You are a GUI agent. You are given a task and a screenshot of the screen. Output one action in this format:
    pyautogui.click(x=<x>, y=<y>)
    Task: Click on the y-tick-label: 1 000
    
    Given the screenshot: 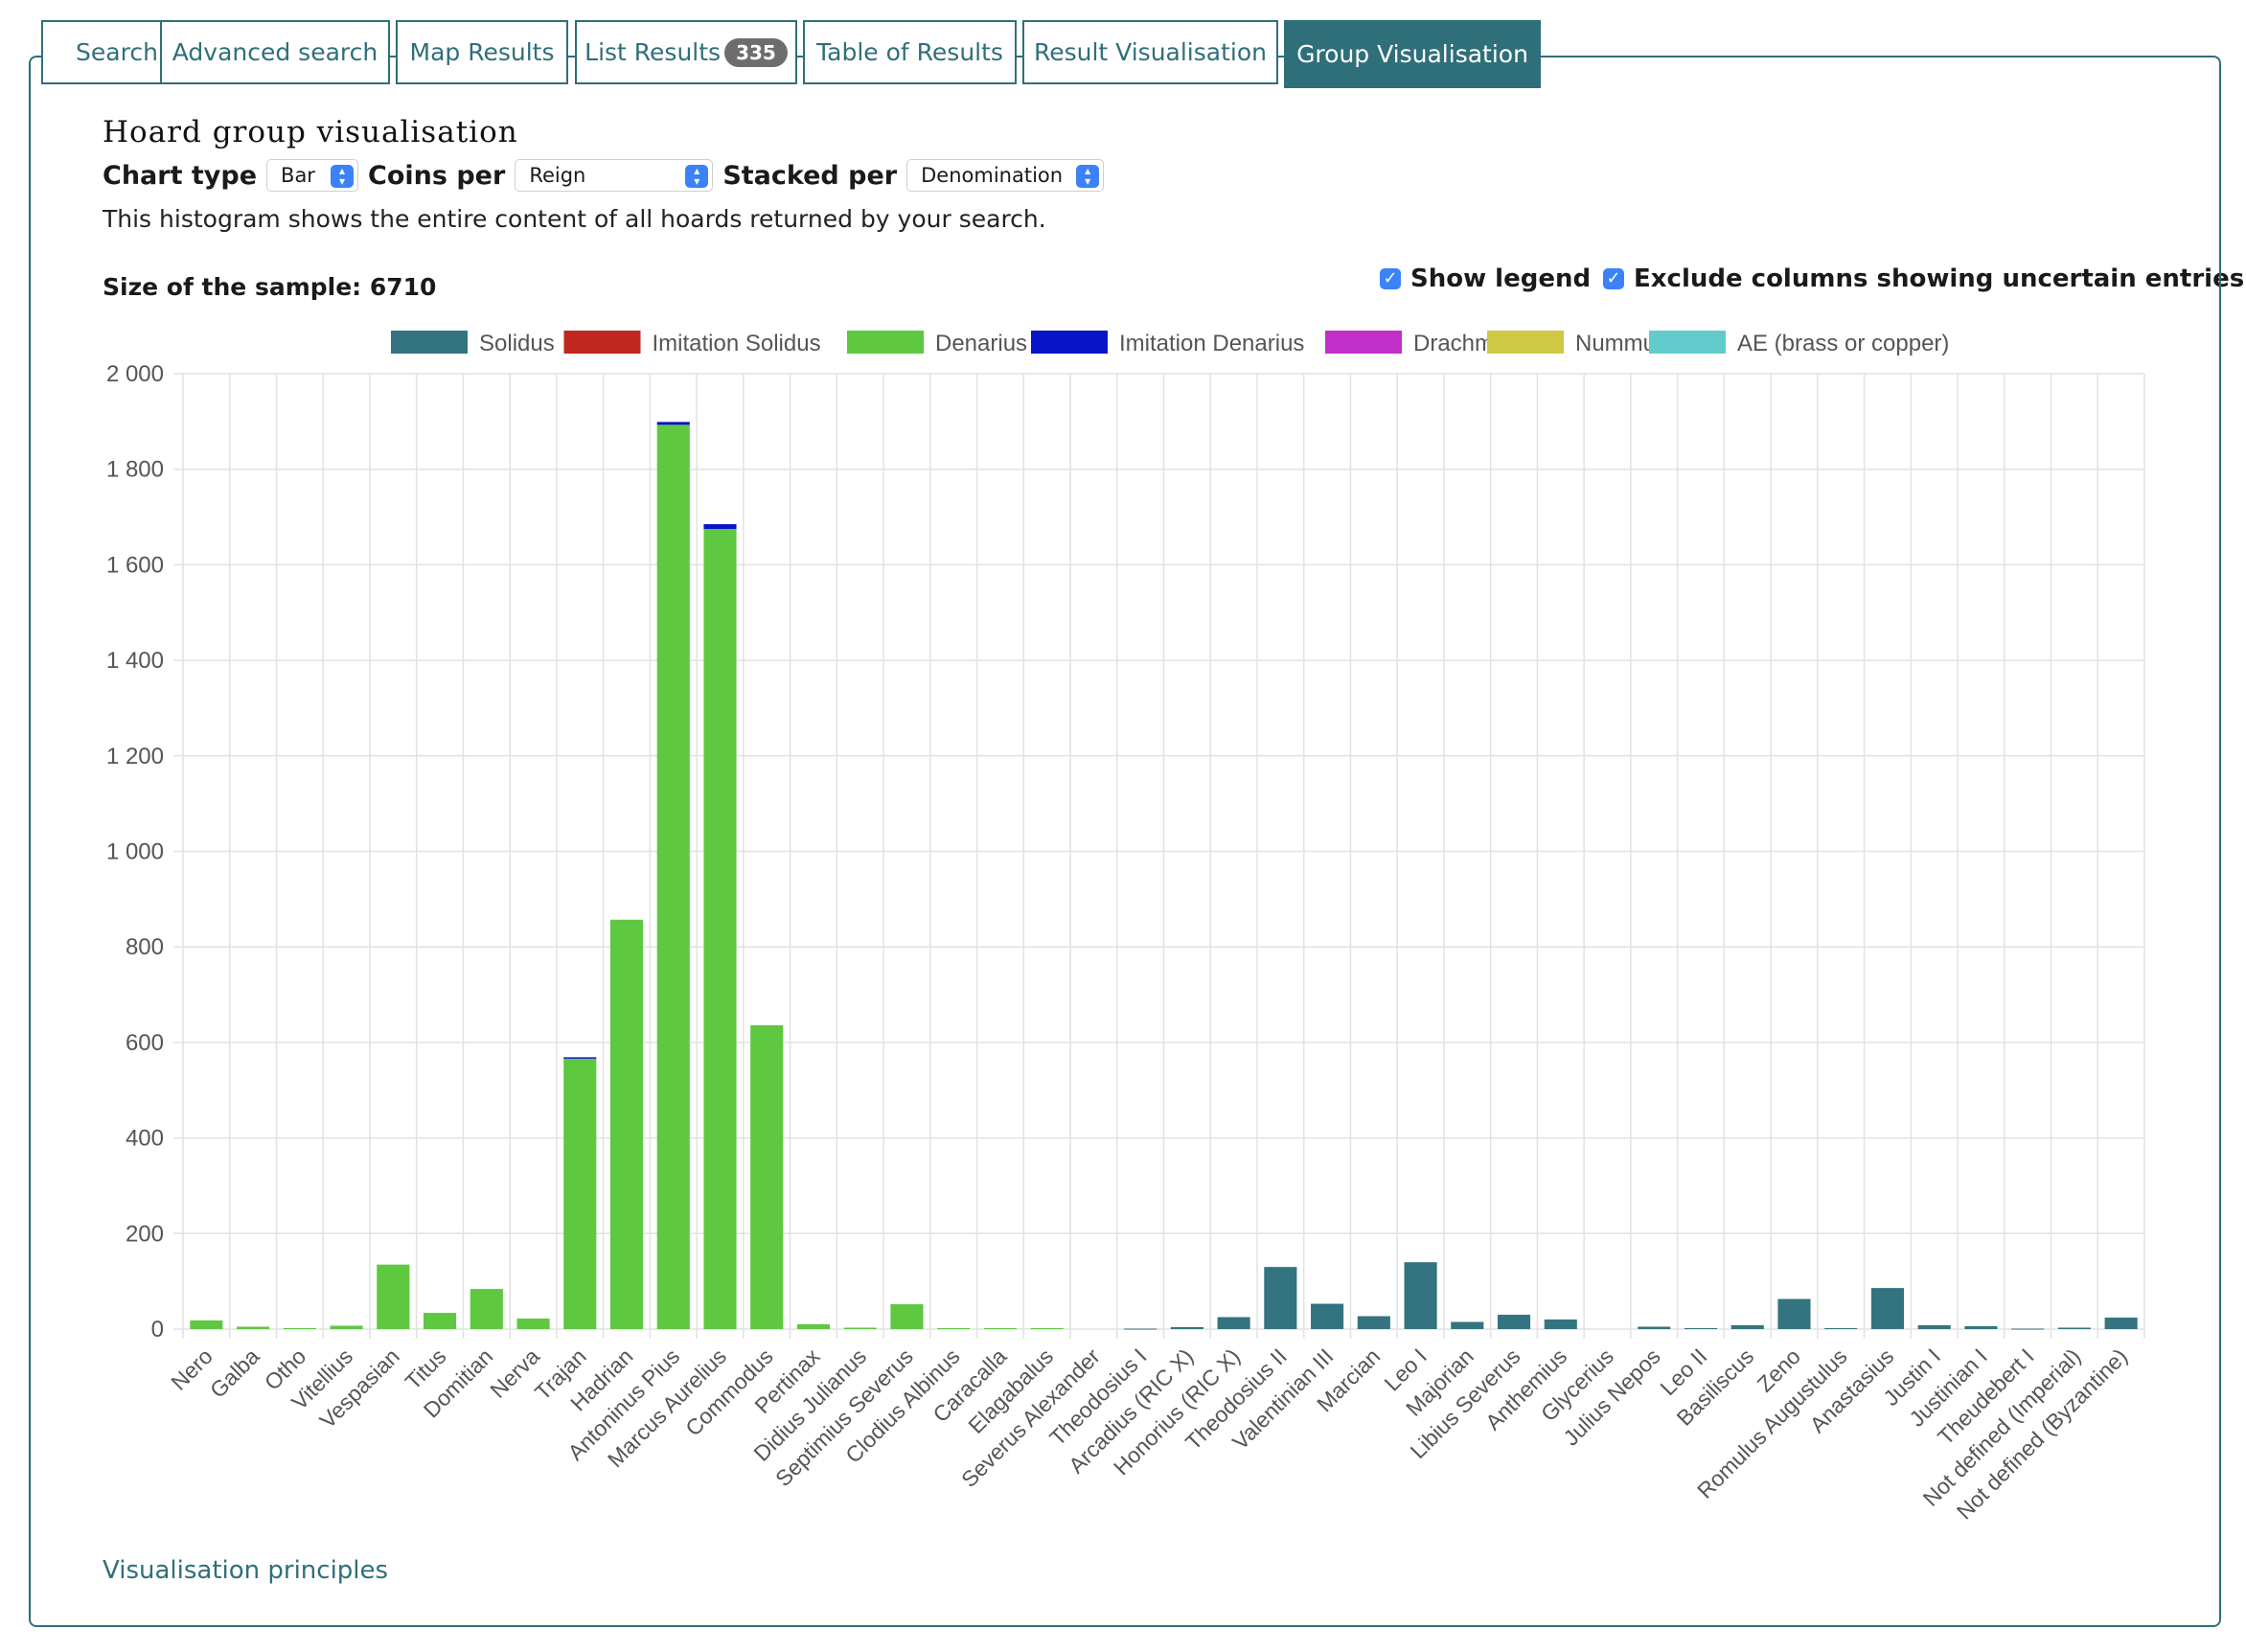 What is the action you would take?
    pyautogui.click(x=135, y=852)
    